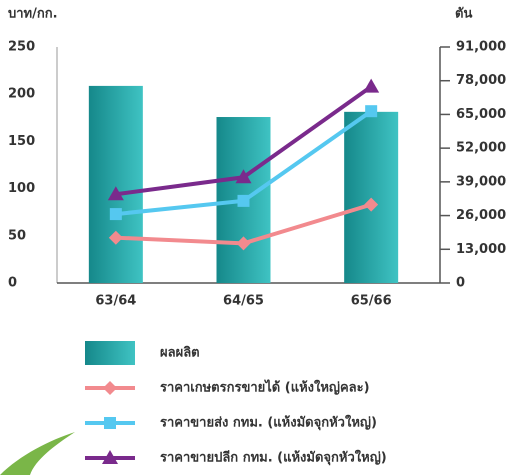 Image resolution: width=519 pixels, height=475 pixels. I want to click on y-tick-label: 50, so click(17, 235).